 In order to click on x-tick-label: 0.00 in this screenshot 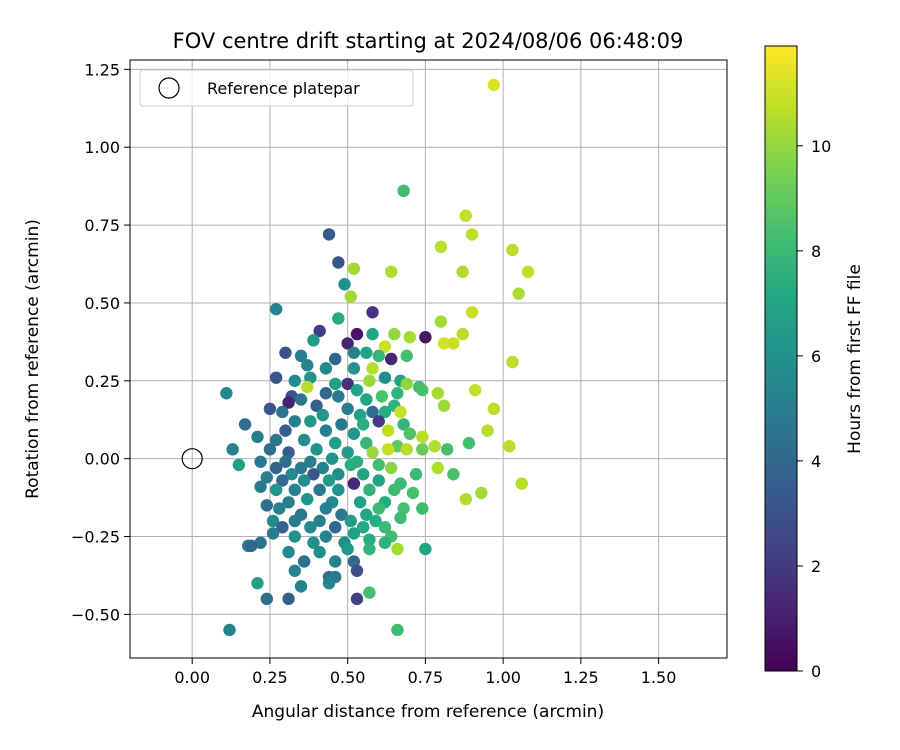, I will do `click(192, 677)`.